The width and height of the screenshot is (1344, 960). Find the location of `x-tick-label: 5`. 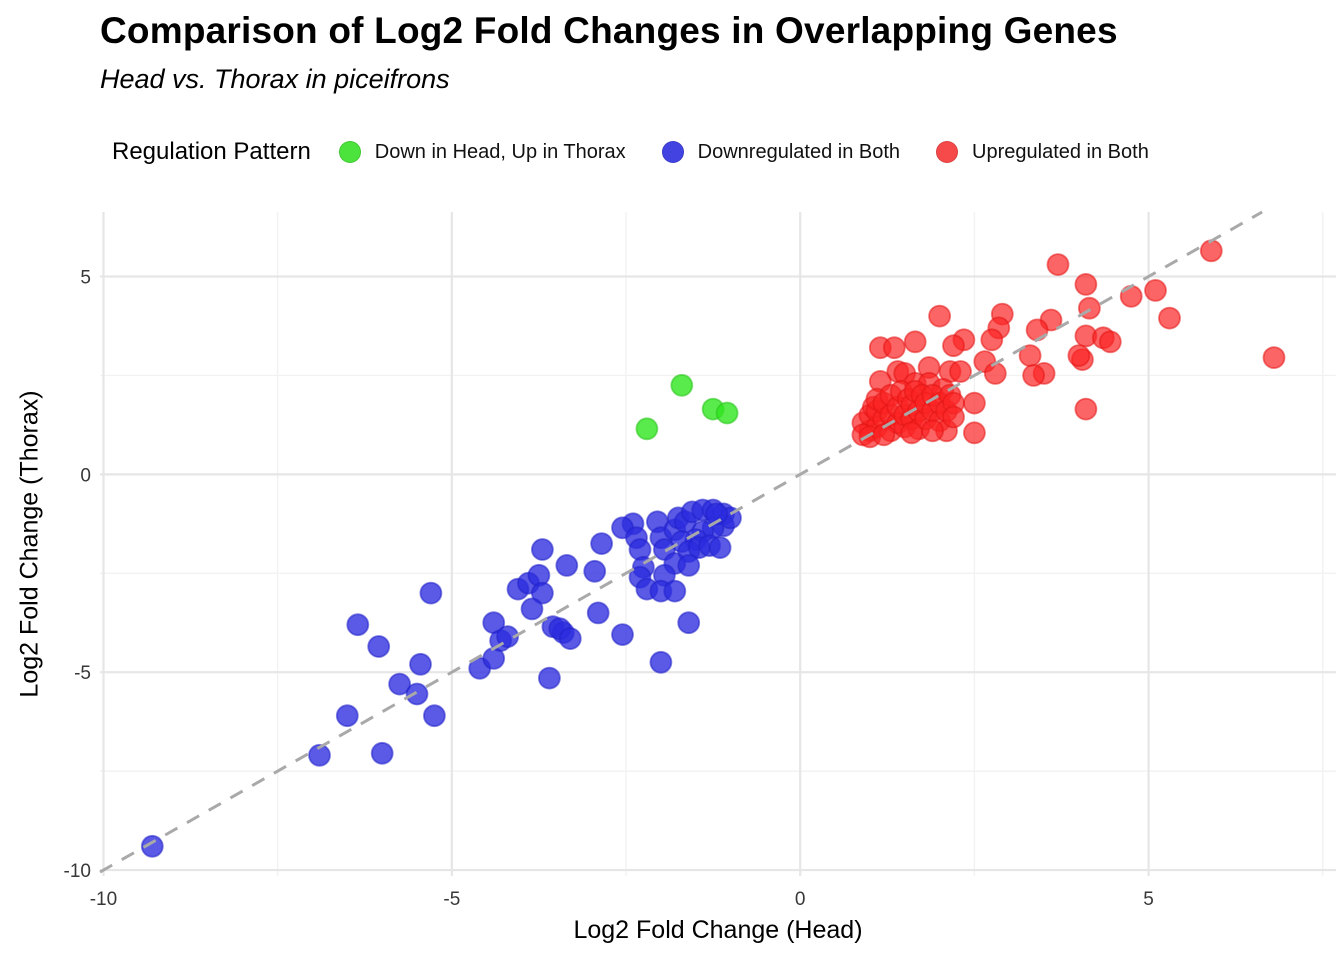

x-tick-label: 5 is located at coordinates (1148, 899).